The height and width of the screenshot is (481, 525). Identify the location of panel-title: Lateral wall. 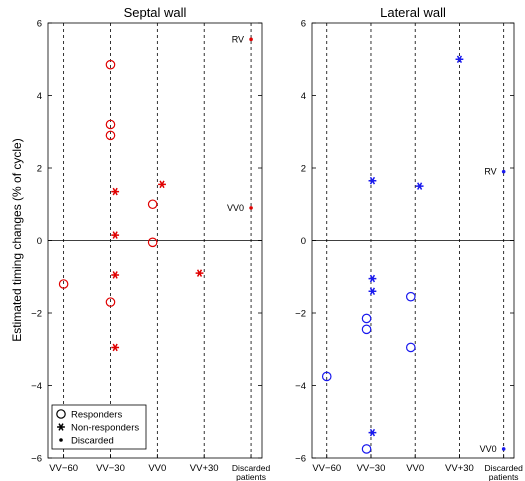
(413, 12).